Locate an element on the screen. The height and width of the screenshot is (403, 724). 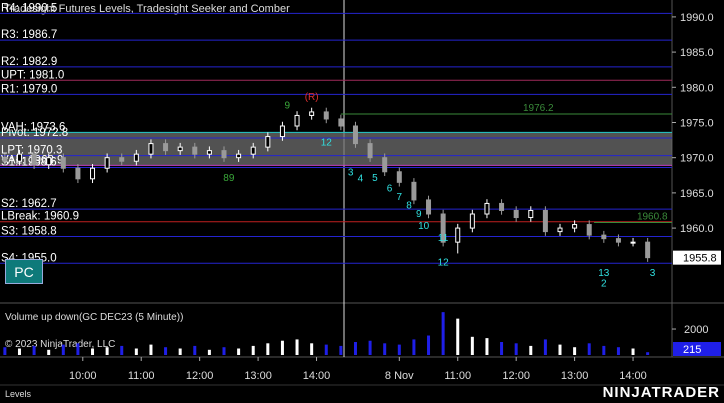
x-tick-label: 10:00 is located at coordinates (83, 376).